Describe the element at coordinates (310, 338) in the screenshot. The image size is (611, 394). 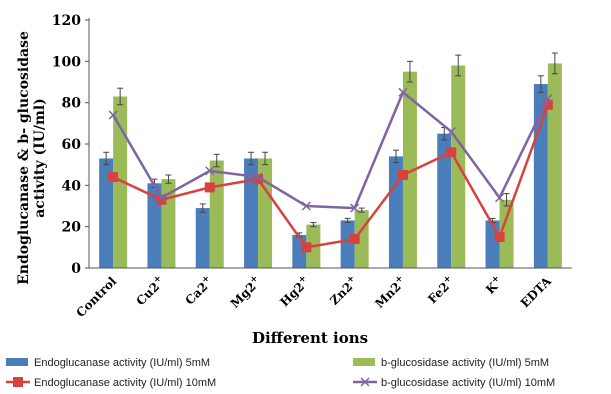
I see `x-axis-title: Different ions` at that location.